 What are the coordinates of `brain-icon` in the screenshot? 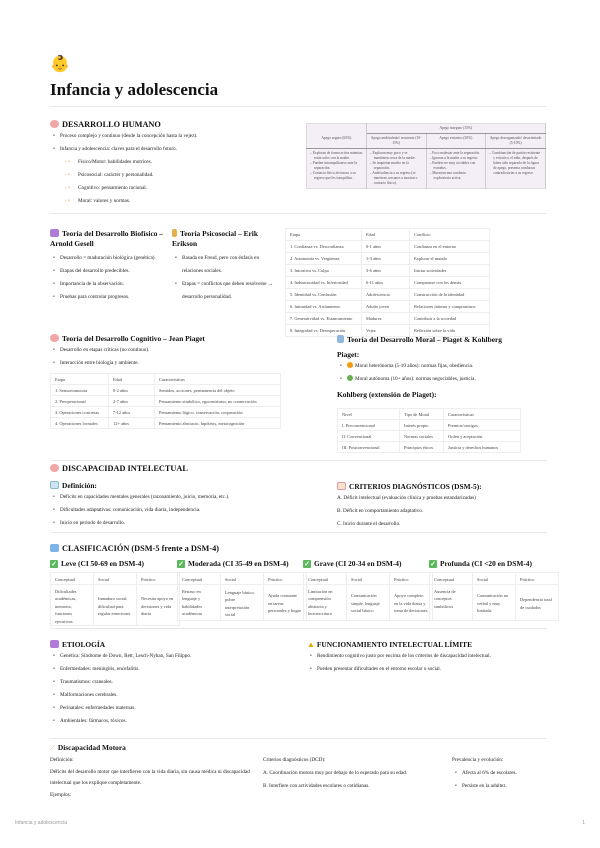 It's located at (54, 124).